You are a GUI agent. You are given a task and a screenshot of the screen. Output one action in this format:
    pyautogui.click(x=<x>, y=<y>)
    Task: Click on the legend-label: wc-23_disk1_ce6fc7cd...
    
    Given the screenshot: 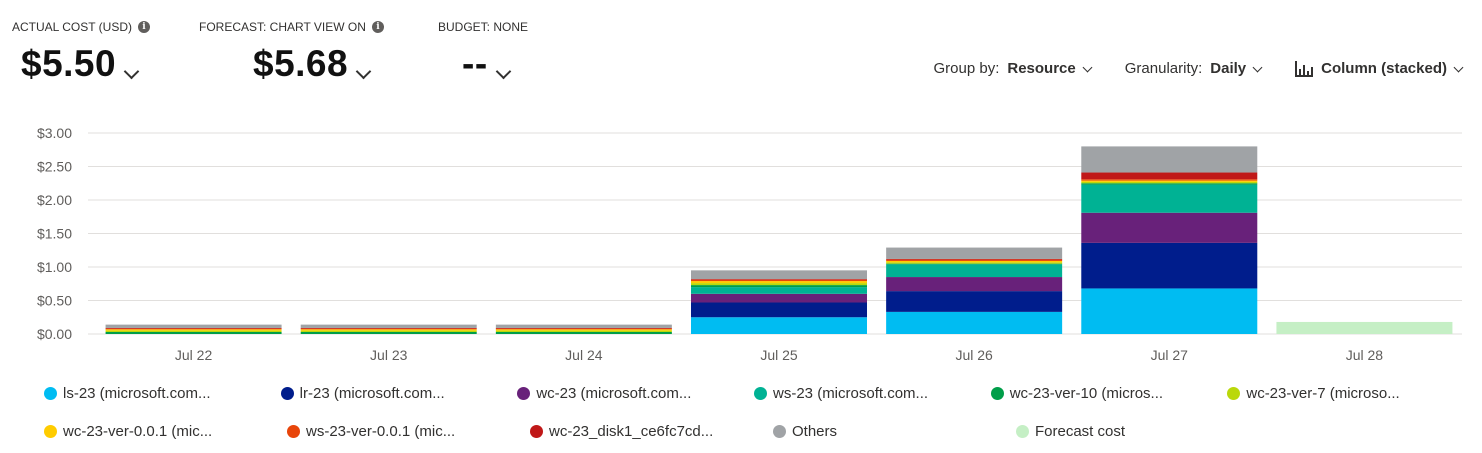 What is the action you would take?
    pyautogui.click(x=631, y=431)
    